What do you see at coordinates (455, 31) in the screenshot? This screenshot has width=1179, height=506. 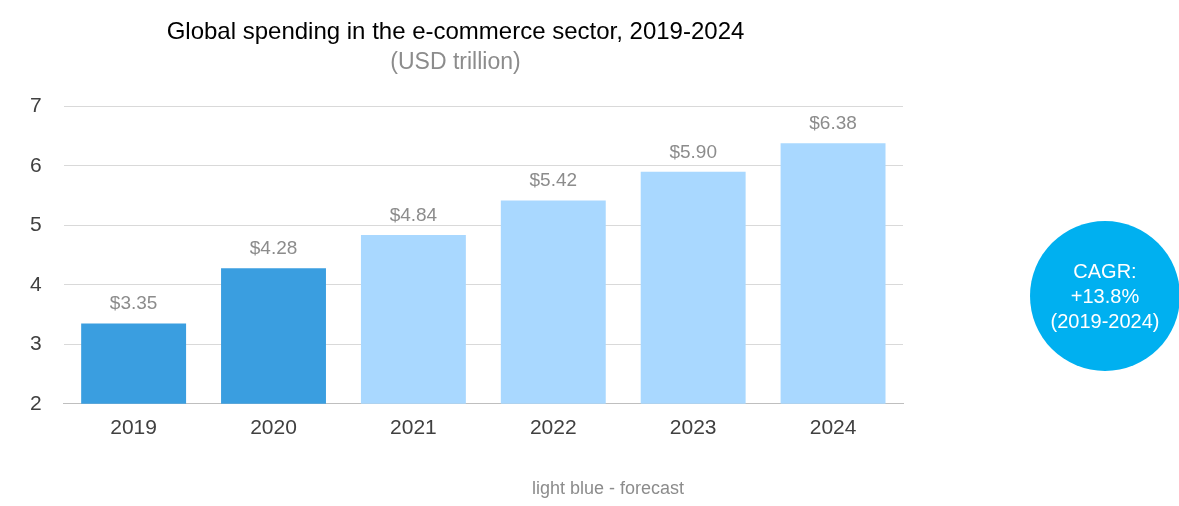 I see `chart-title: Global spending in the e-commerce sector, 2019-2024` at bounding box center [455, 31].